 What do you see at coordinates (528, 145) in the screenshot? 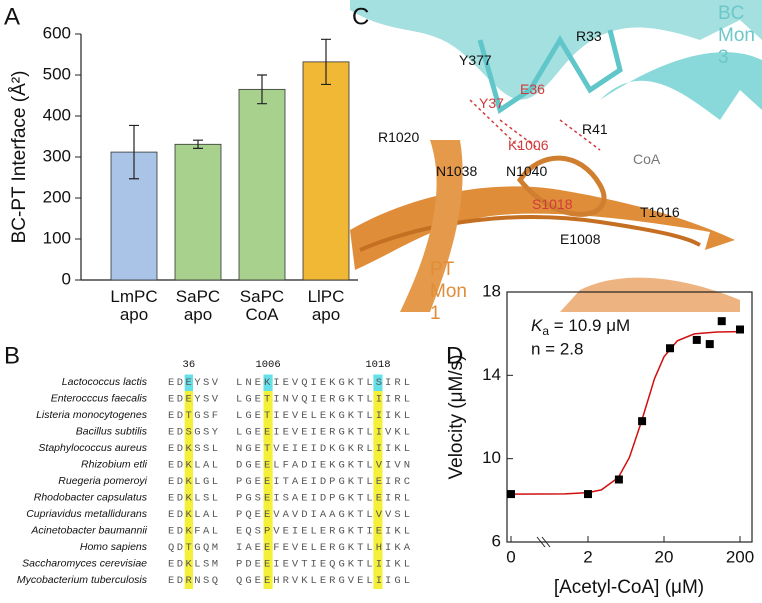
I see `structure-label: K1006` at bounding box center [528, 145].